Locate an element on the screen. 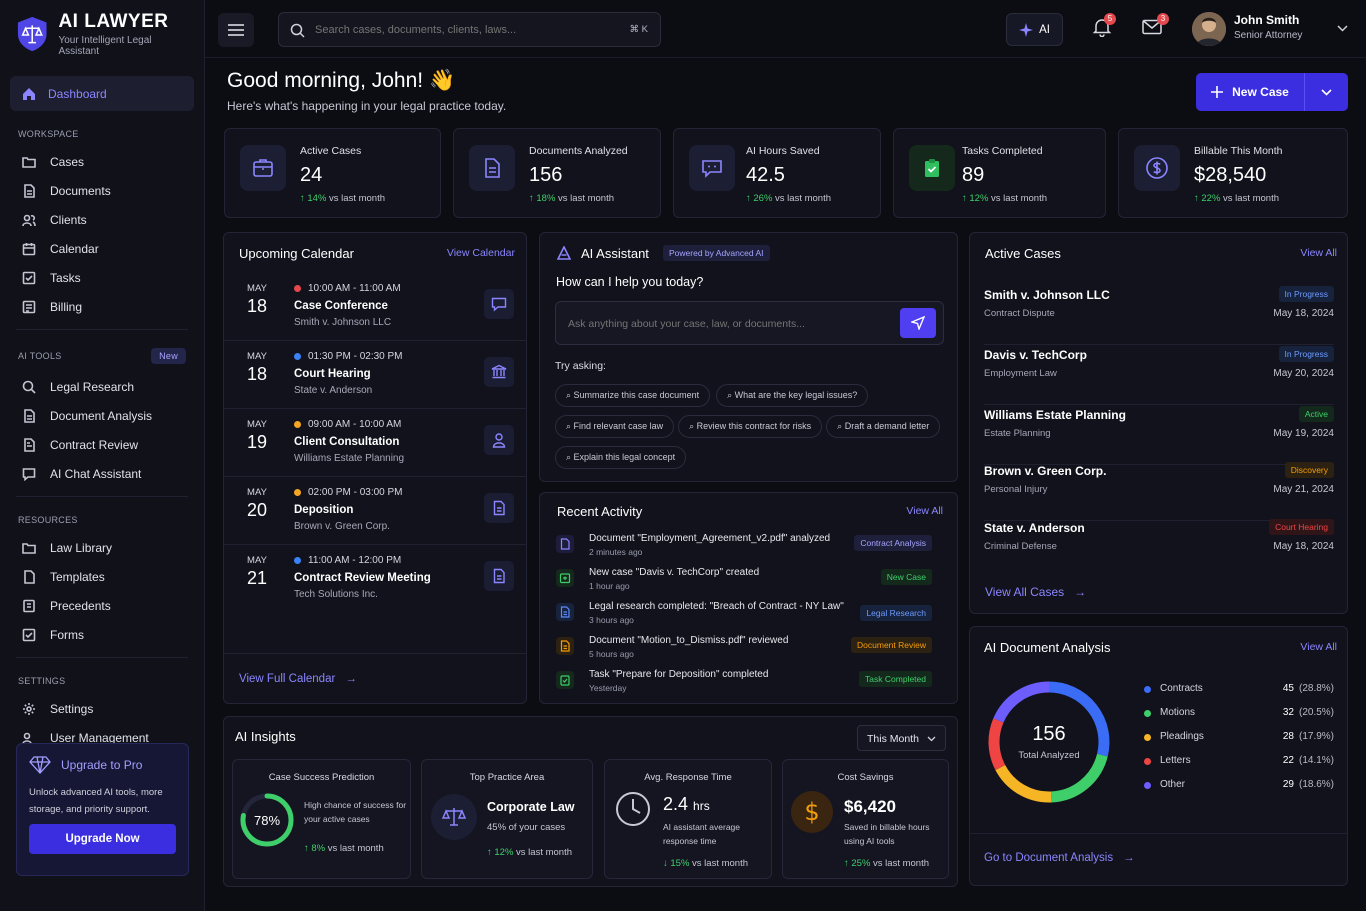 The image size is (1366, 911). doc-view-all-link: View All is located at coordinates (1318, 647).